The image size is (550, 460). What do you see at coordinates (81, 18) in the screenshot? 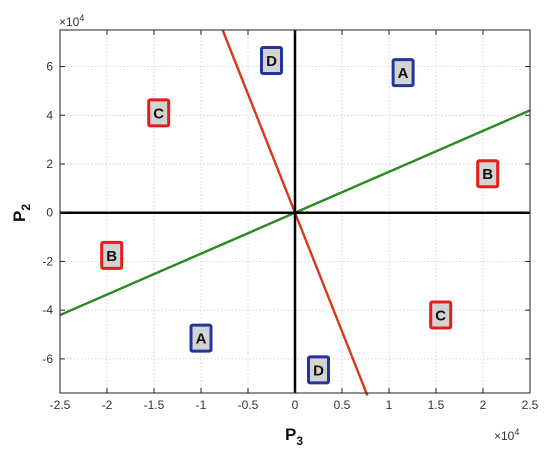
I see `y-multiplier-exponent: 4` at bounding box center [81, 18].